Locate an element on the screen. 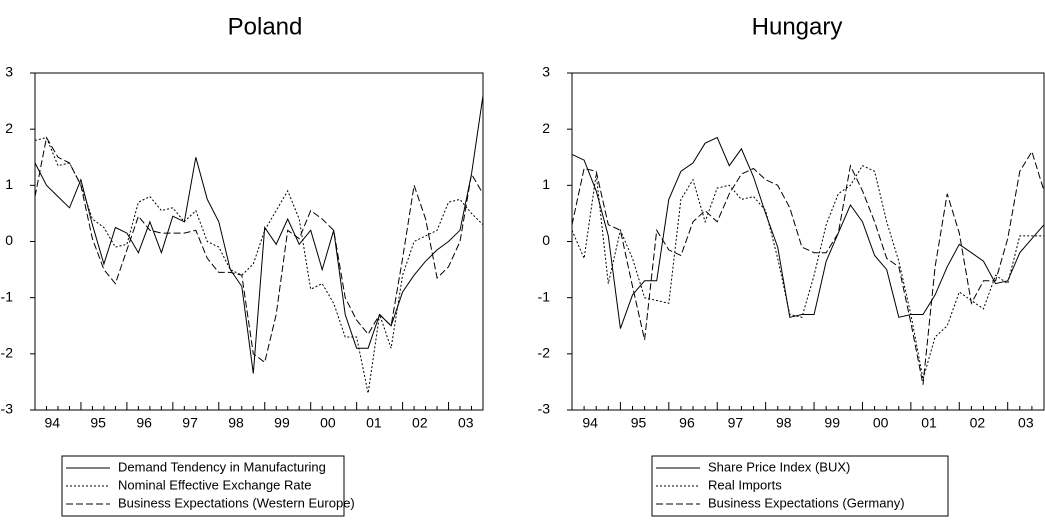 The height and width of the screenshot is (529, 1045). legend-label: Business Expectations (Germany) is located at coordinates (806, 502).